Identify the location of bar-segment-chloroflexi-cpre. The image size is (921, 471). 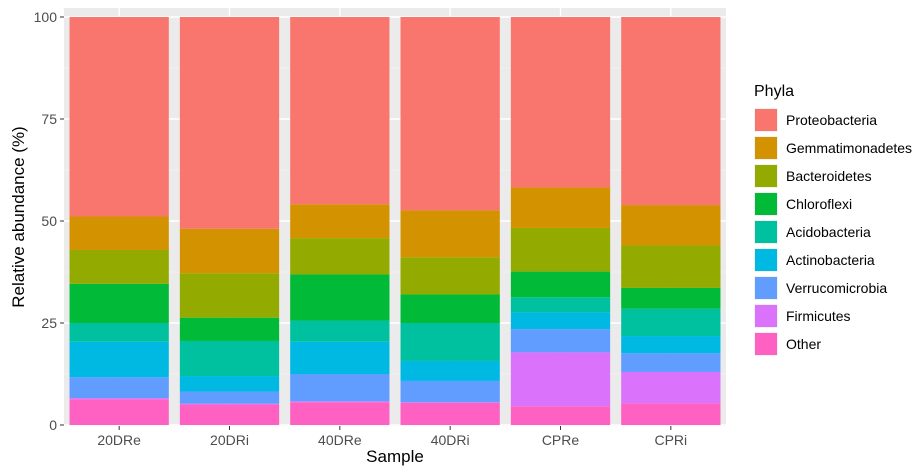
(560, 284).